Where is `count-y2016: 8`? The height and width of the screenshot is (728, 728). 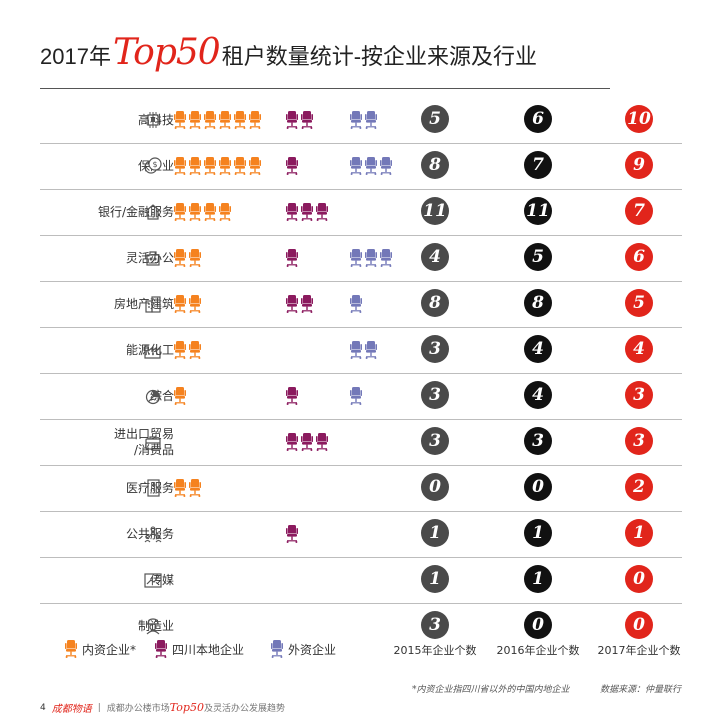
count-y2016: 8 is located at coordinates (538, 303).